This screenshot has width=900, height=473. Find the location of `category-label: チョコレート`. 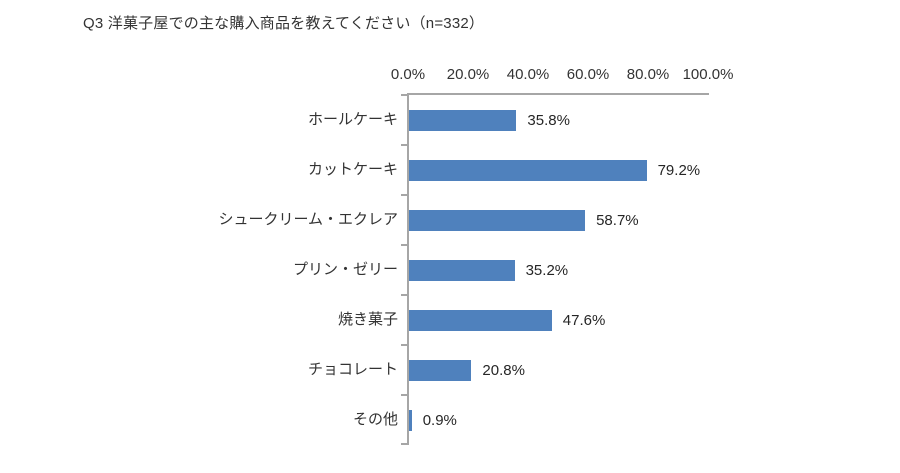

category-label: チョコレート is located at coordinates (352, 369).